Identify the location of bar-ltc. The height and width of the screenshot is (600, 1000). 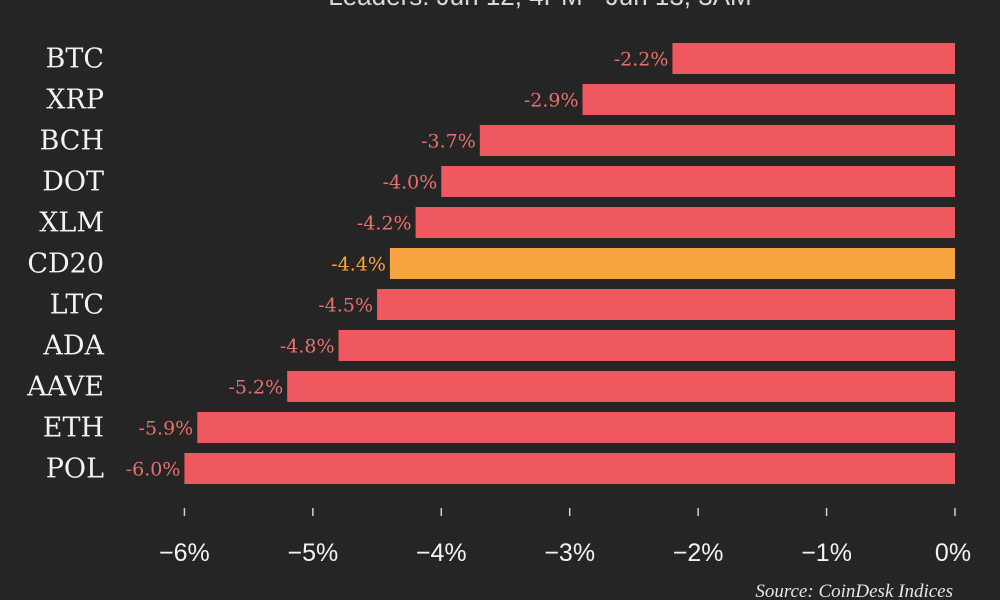
(666, 304).